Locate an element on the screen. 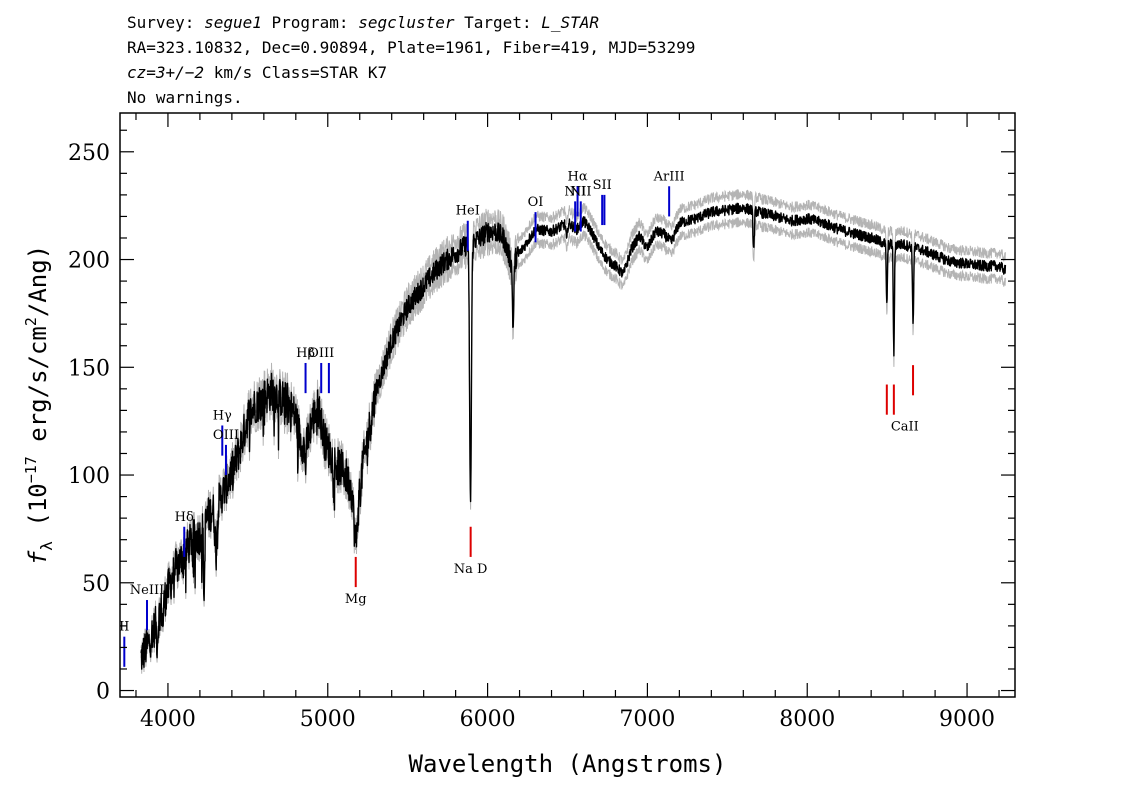 The image size is (1134, 810). emission-label-12: NII is located at coordinates (581, 191).